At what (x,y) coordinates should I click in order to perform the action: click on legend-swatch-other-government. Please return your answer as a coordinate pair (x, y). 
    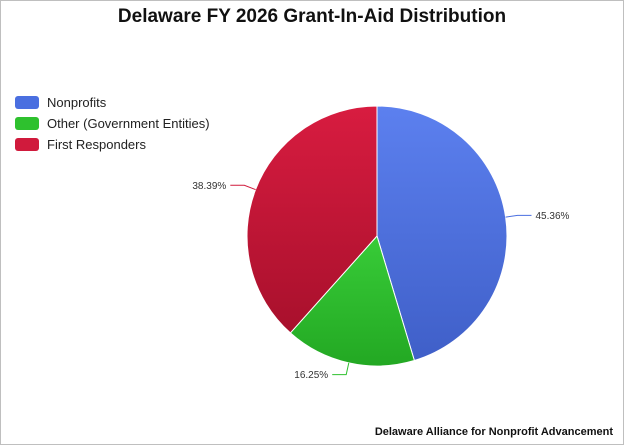
    Looking at the image, I should click on (27, 123).